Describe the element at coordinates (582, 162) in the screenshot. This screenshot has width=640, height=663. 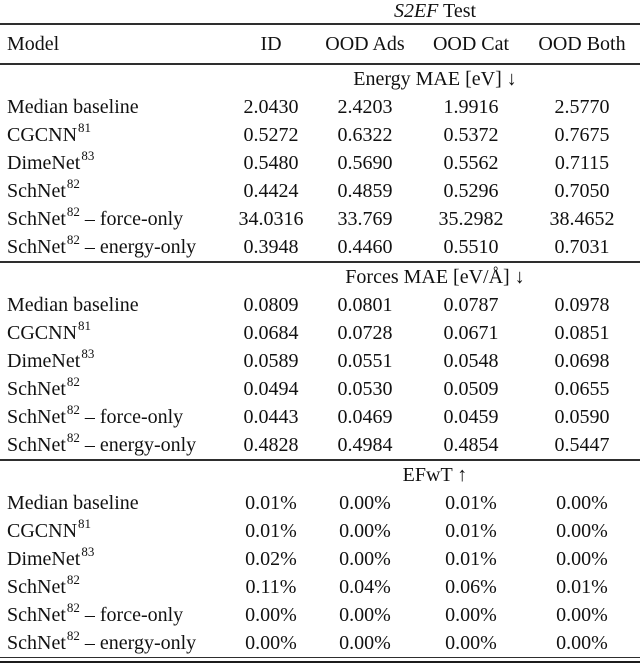
I see `value-cell: 0.7115` at that location.